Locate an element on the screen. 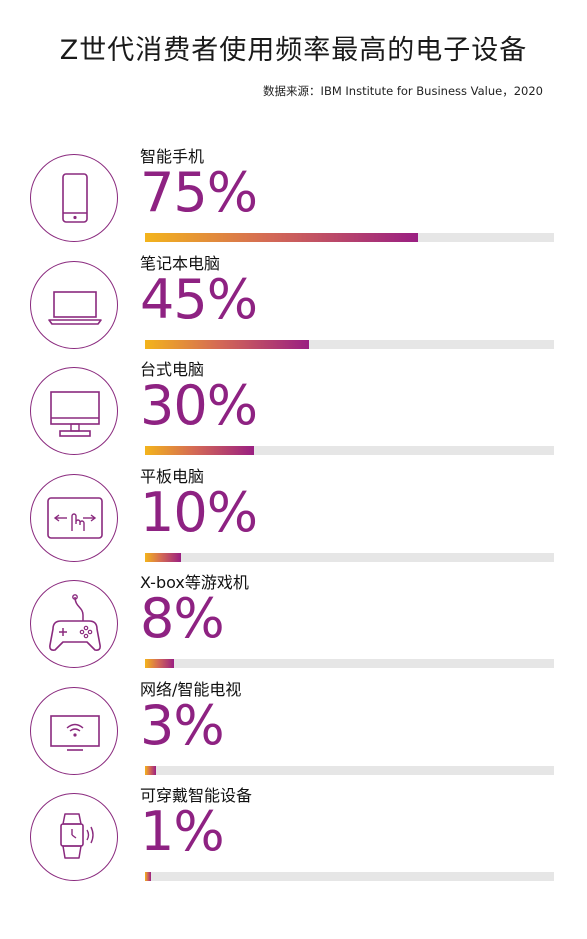 The height and width of the screenshot is (939, 587). value-label: 8% is located at coordinates (182, 618).